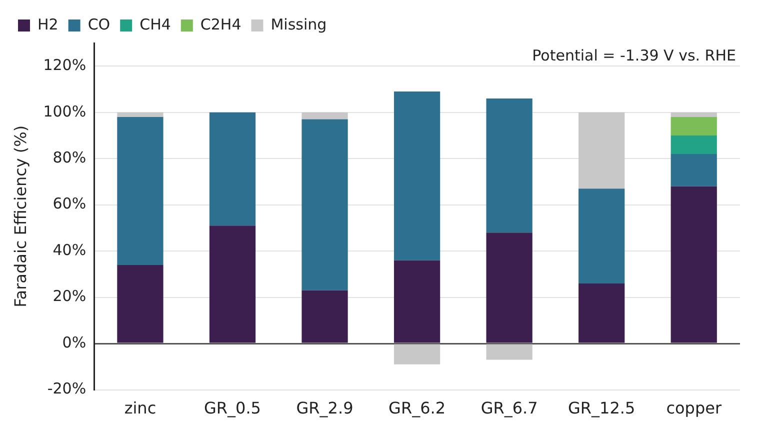 The image size is (758, 437). Describe the element at coordinates (64, 65) in the screenshot. I see `y-tick-label: 120%` at that location.